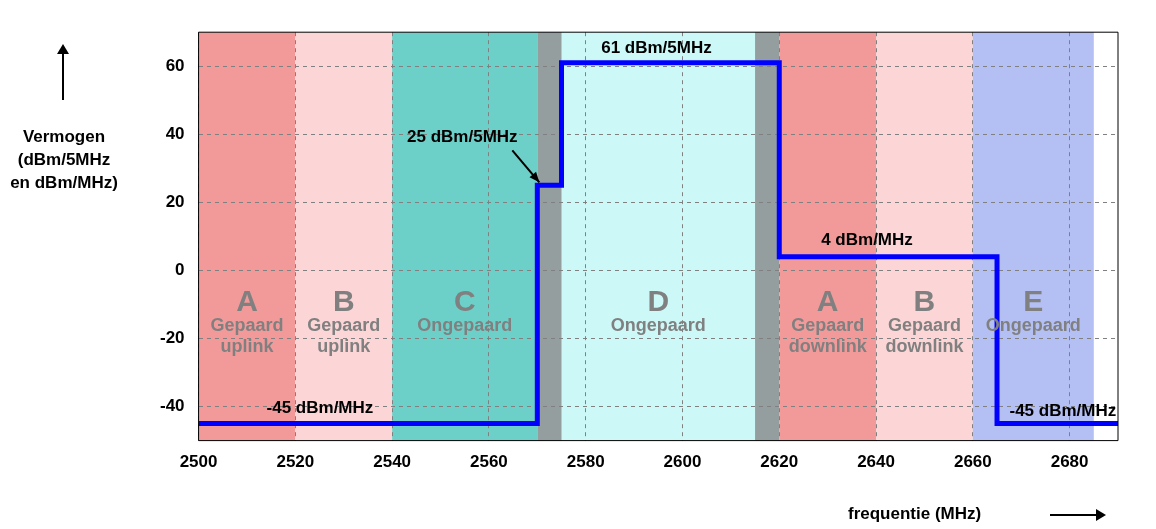 The width and height of the screenshot is (1156, 529). I want to click on band-label: B Gepaard downlink, so click(925, 320).